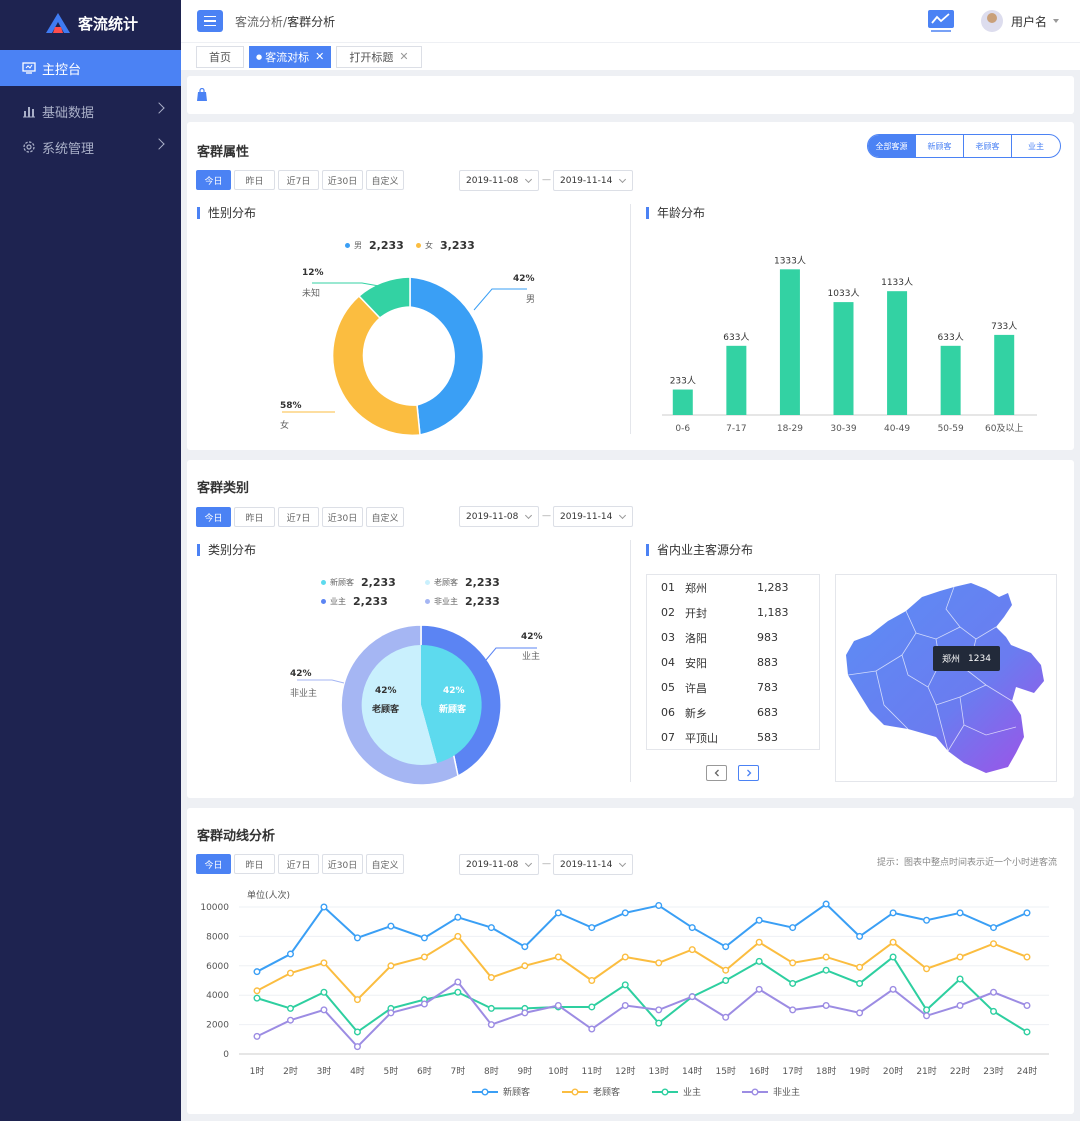 This screenshot has height=1121, width=1080. I want to click on slice-new-customer, so click(451, 703).